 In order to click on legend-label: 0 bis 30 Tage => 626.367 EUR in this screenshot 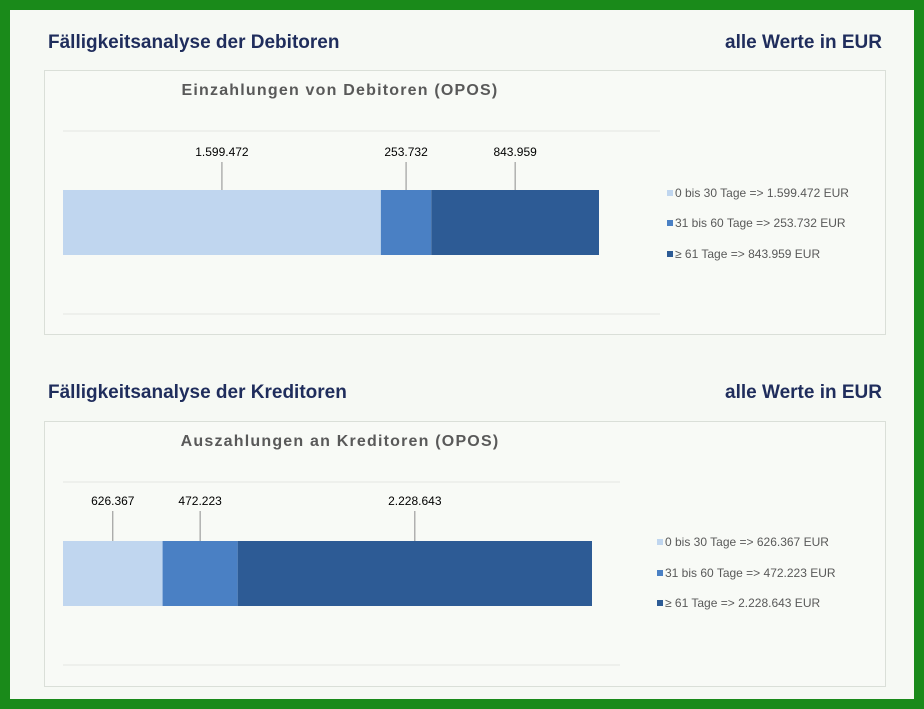, I will do `click(747, 542)`.